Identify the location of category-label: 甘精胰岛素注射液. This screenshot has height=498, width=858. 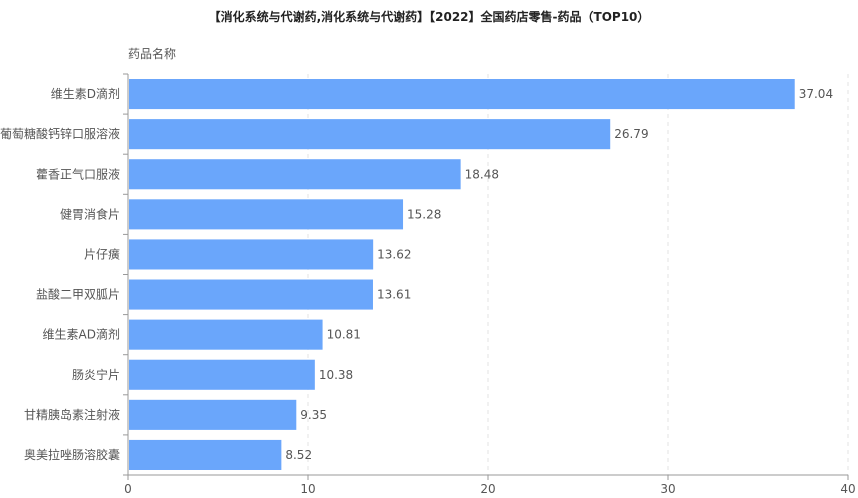
(72, 414).